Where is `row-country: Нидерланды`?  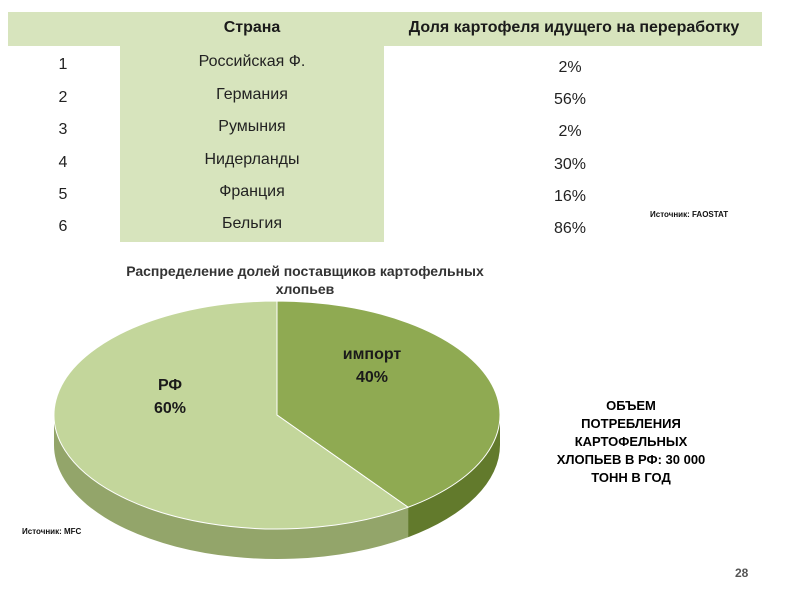
row-country: Нидерланды is located at coordinates (252, 159).